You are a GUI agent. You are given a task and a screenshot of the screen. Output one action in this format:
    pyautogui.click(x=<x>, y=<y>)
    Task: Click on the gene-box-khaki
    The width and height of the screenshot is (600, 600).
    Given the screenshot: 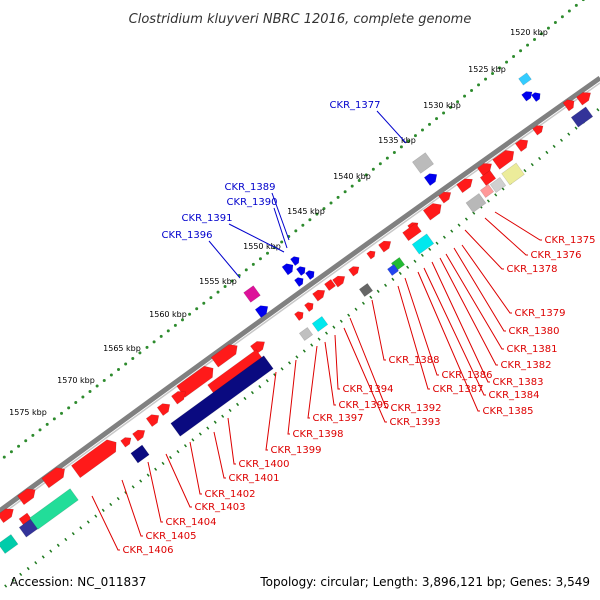 What is the action you would take?
    pyautogui.click(x=513, y=174)
    